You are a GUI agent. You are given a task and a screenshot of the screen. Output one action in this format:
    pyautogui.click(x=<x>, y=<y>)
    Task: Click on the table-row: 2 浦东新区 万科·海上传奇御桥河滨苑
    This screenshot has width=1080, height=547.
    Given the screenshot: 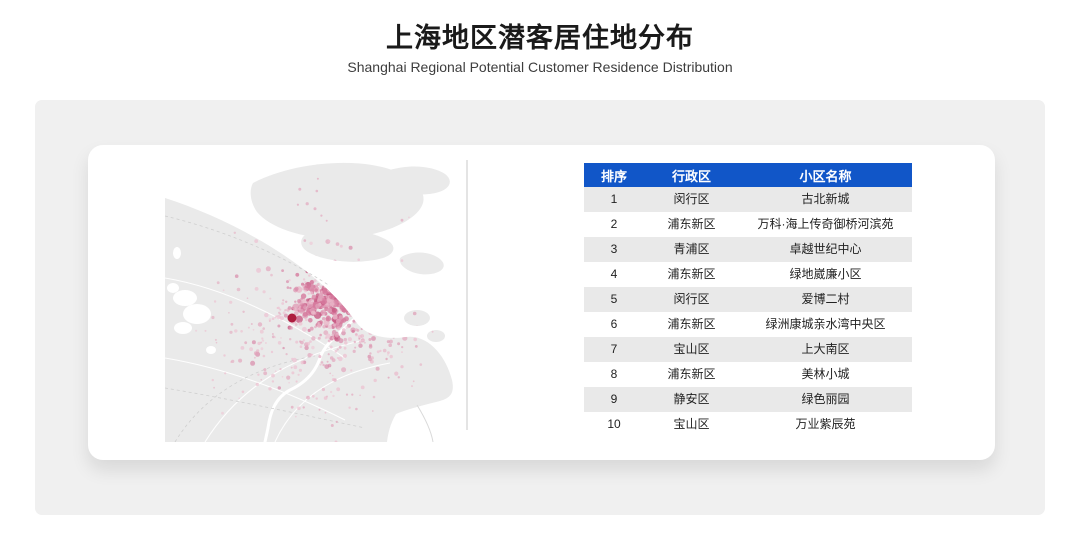 What is the action you would take?
    pyautogui.click(x=748, y=224)
    